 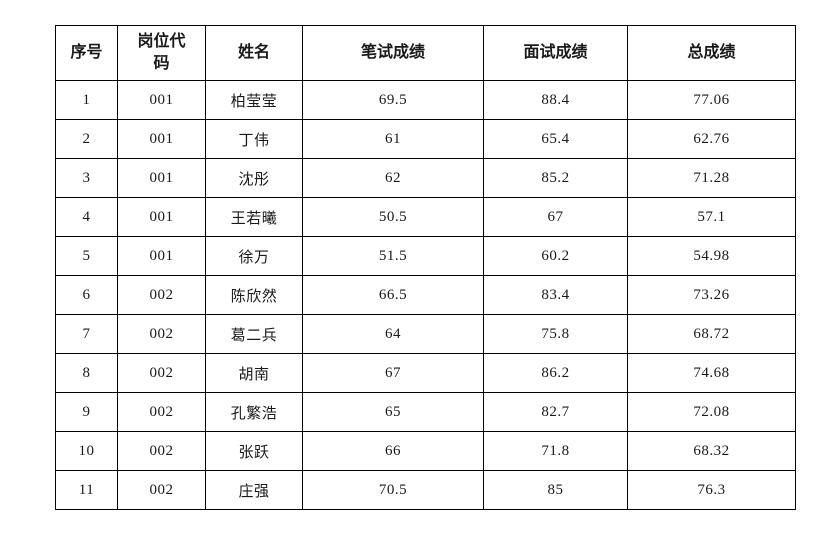 What do you see at coordinates (555, 334) in the screenshot?
I see `cell-interview-score: 75.8` at bounding box center [555, 334].